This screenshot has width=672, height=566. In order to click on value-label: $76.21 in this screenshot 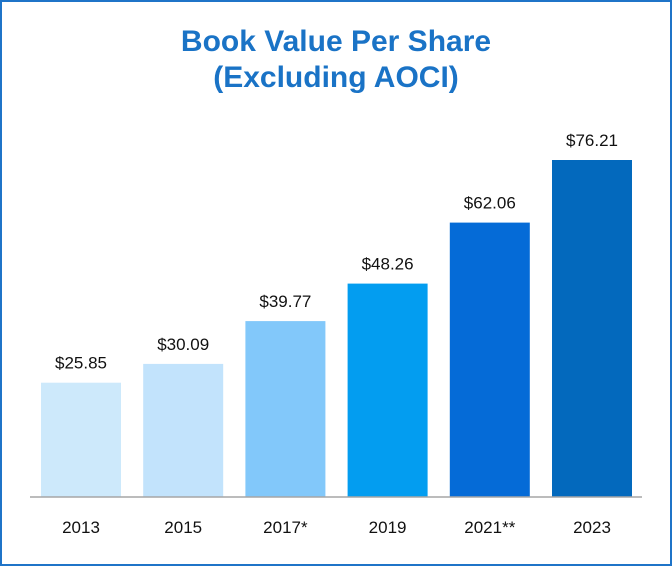, I will do `click(592, 140)`.